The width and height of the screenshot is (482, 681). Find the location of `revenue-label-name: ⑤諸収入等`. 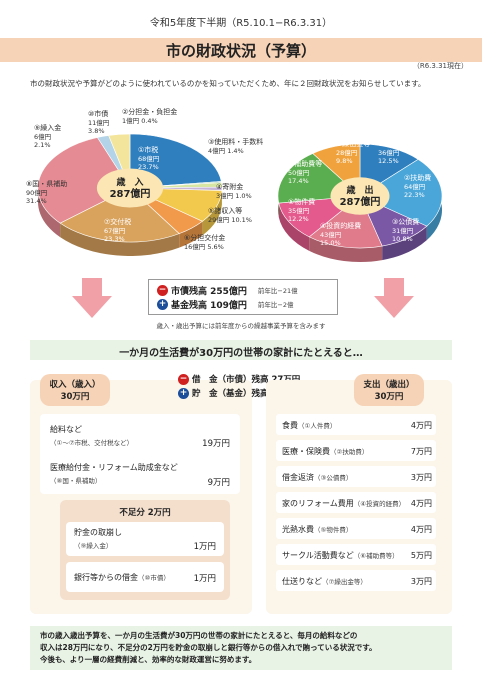

revenue-label-name: ⑤諸収入等 is located at coordinates (225, 210).